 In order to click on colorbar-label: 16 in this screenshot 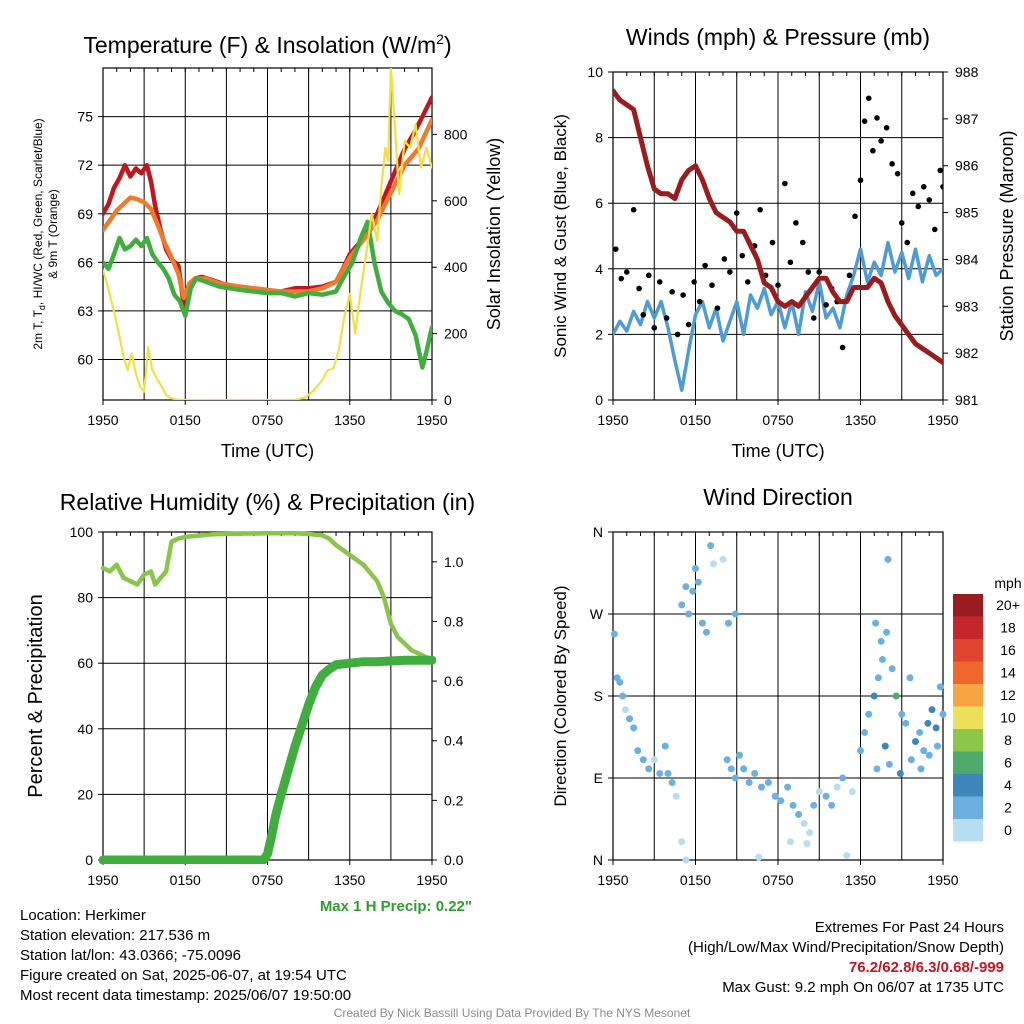, I will do `click(1008, 650)`.